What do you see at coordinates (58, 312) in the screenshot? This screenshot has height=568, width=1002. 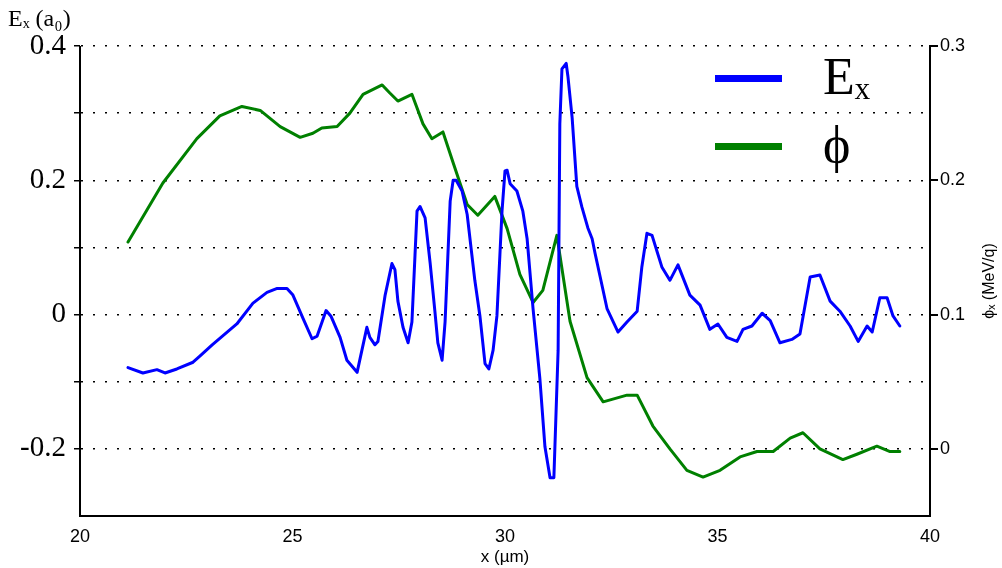 I see `y-tick-label: 0` at bounding box center [58, 312].